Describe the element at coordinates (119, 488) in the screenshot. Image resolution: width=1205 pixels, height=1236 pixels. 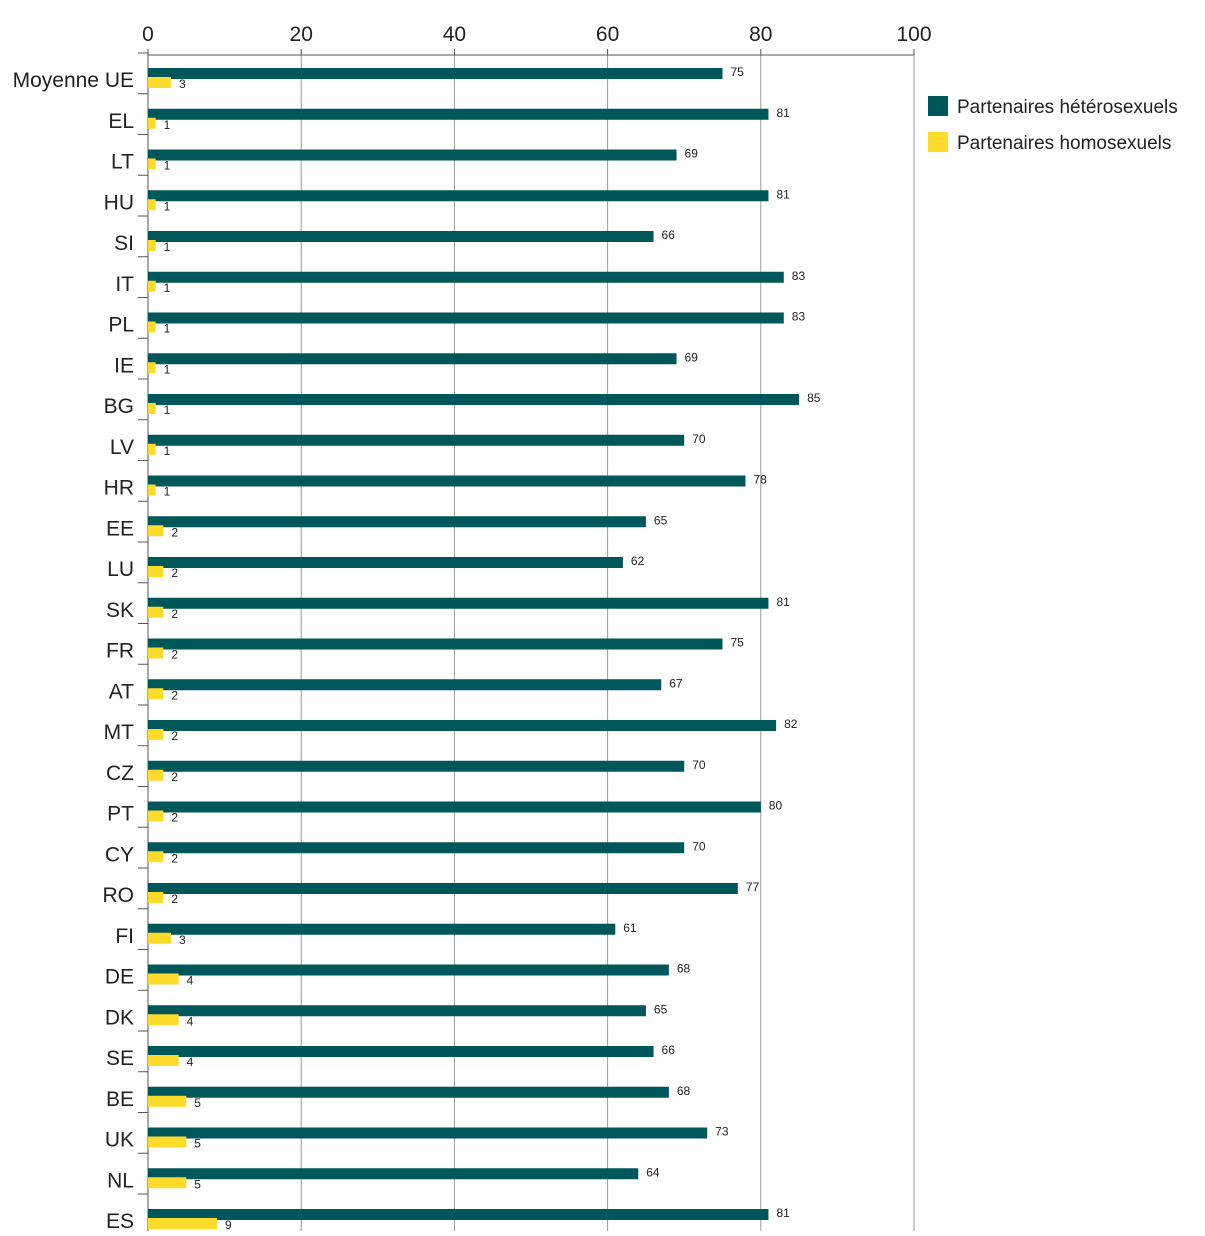
I see `category-label: HR` at that location.